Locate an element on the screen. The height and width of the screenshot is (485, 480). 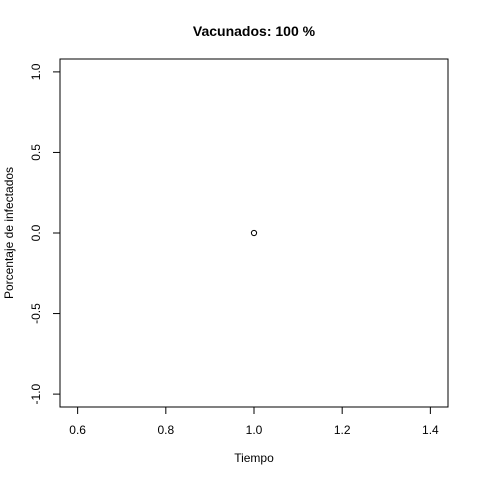
chart-title: Vacunados: 100 % is located at coordinates (254, 31).